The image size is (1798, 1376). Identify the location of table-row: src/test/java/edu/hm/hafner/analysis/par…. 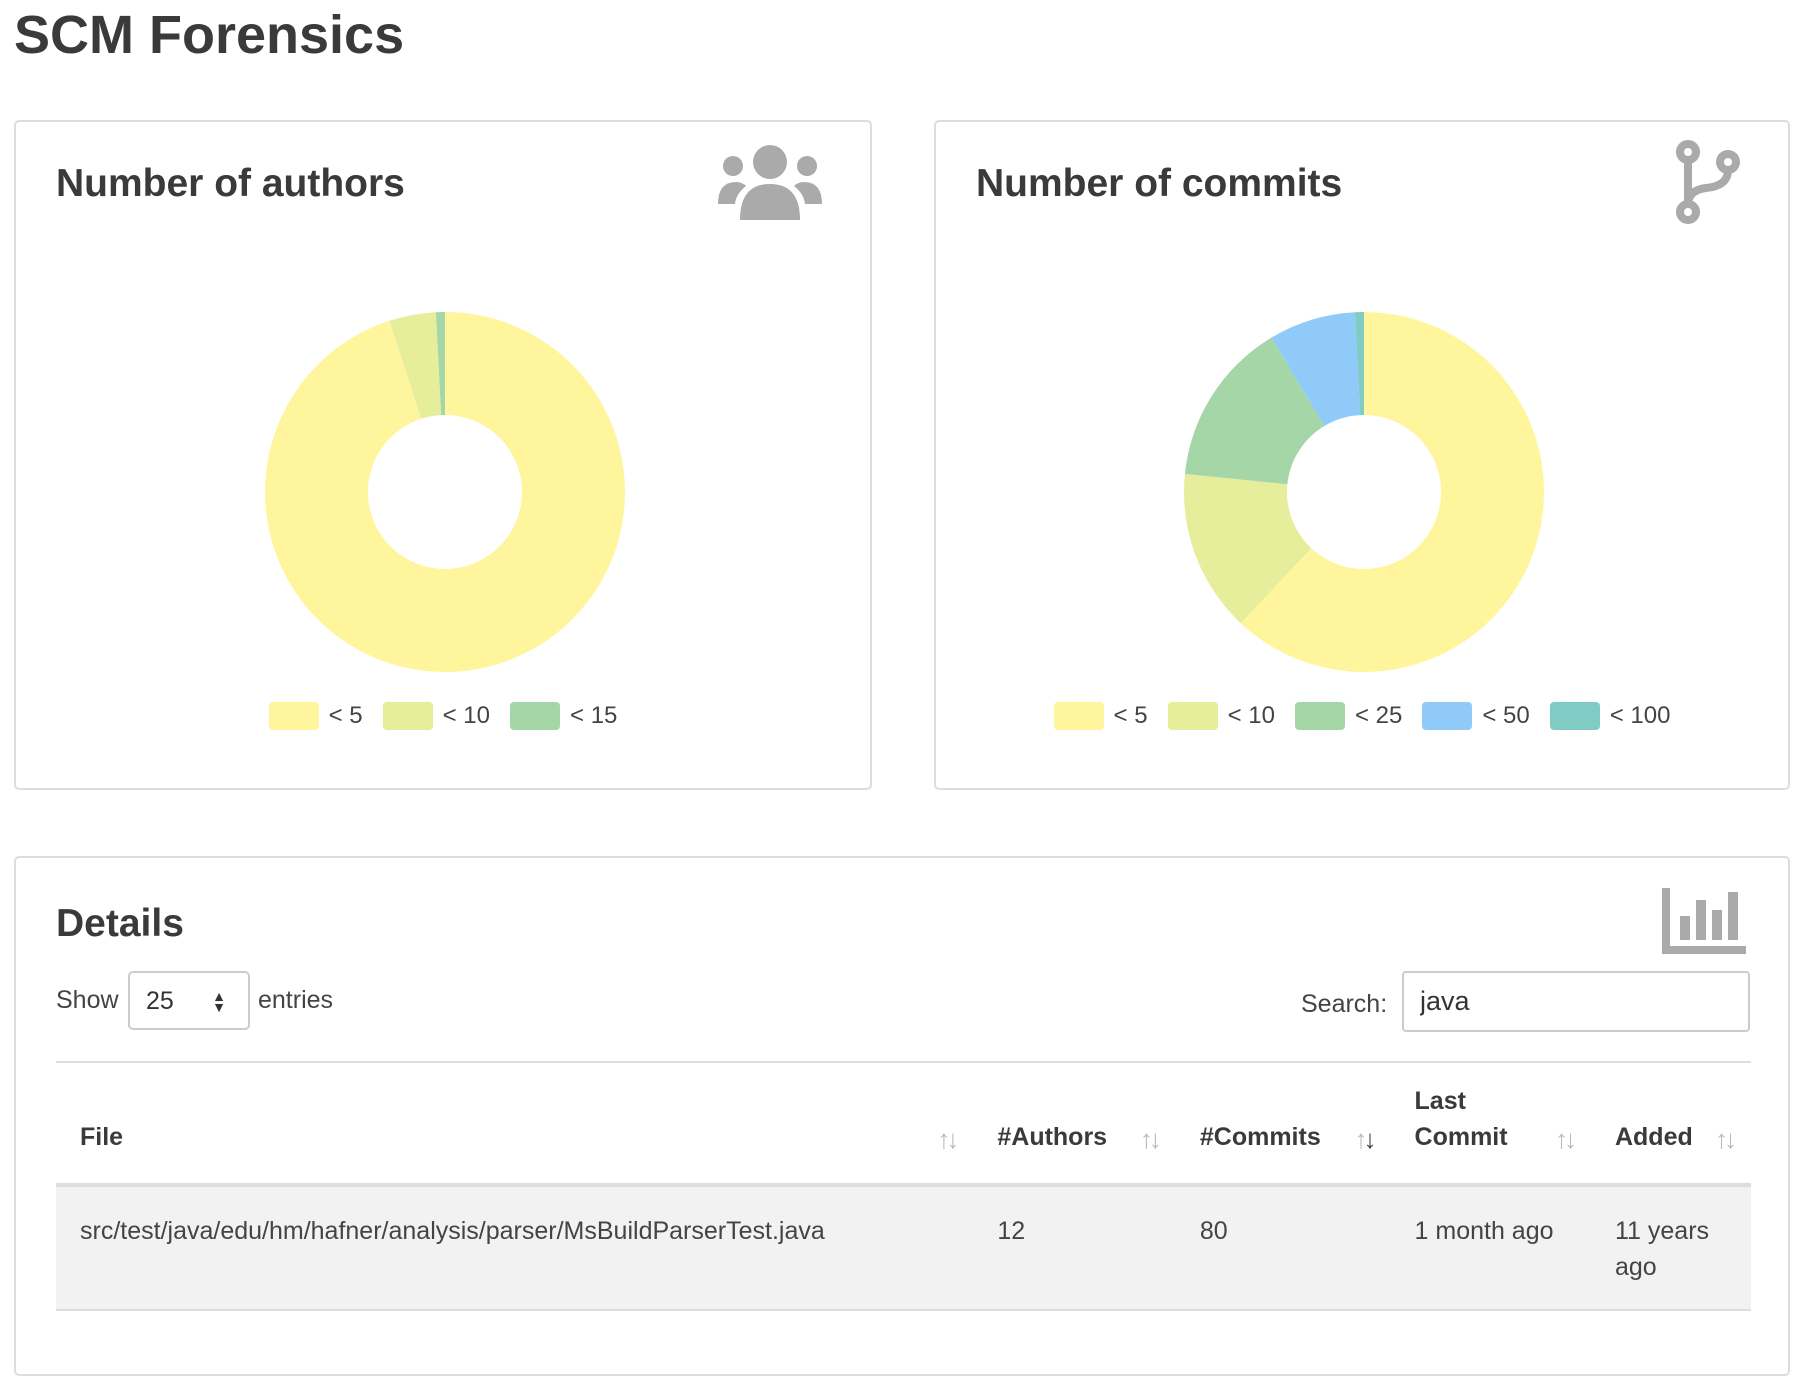
(903, 1247).